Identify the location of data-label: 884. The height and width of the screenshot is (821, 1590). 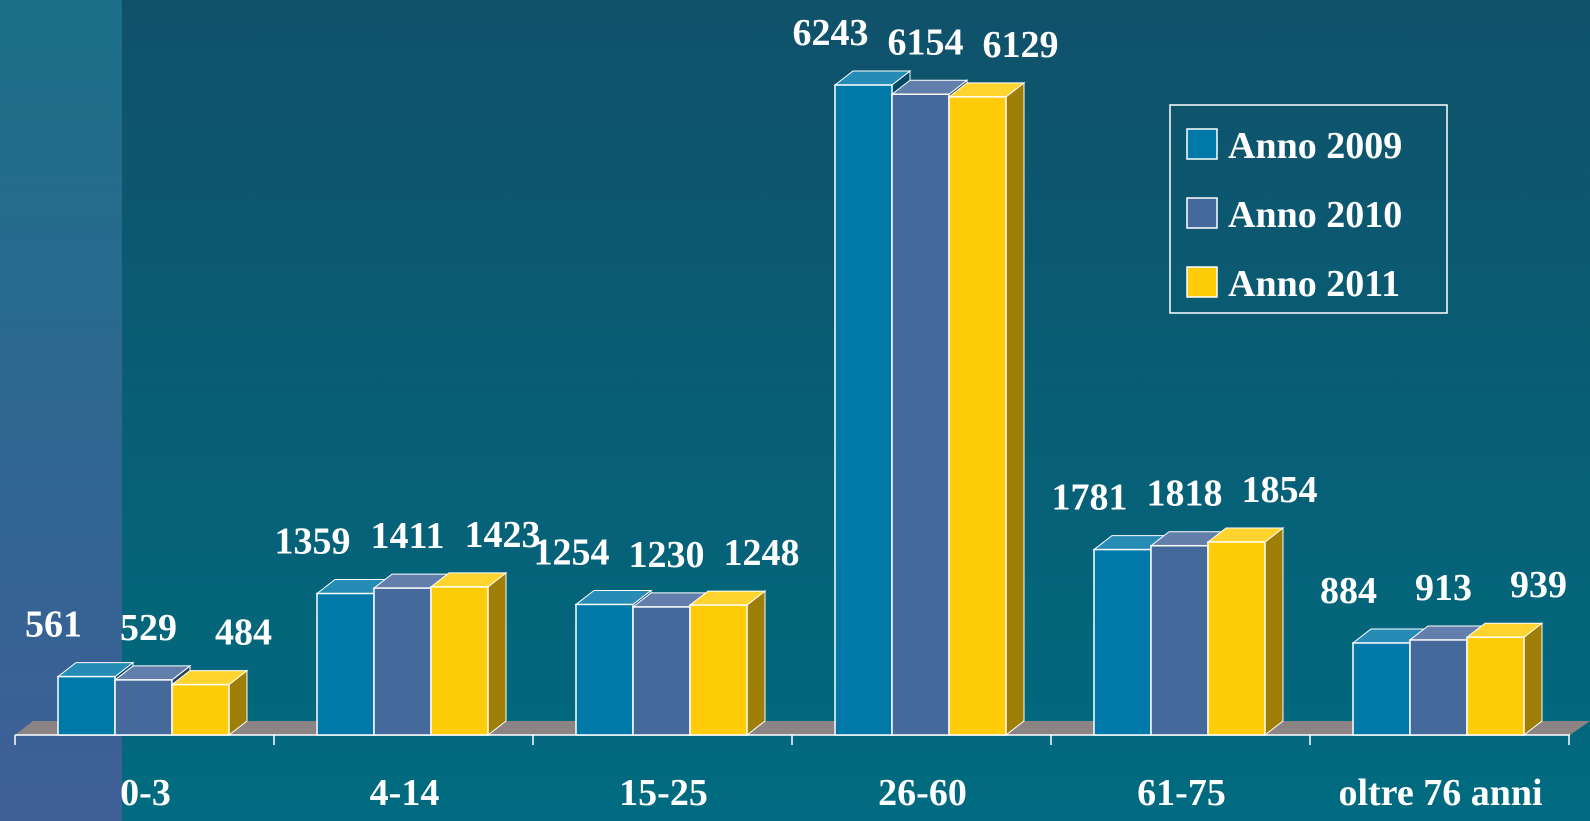
(1348, 591).